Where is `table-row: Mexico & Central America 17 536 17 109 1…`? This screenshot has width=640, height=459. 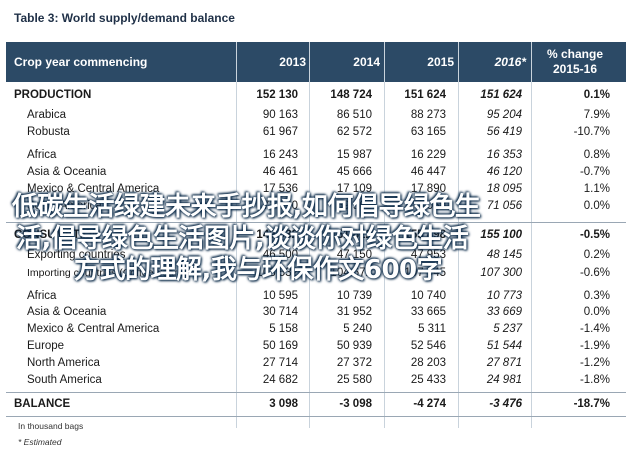 table-row: Mexico & Central America 17 536 17 109 1… is located at coordinates (316, 189).